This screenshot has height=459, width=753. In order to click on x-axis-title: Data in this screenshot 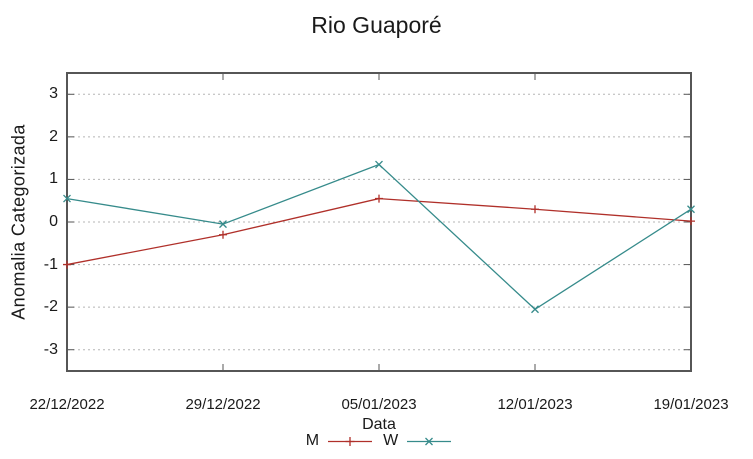, I will do `click(379, 424)`.